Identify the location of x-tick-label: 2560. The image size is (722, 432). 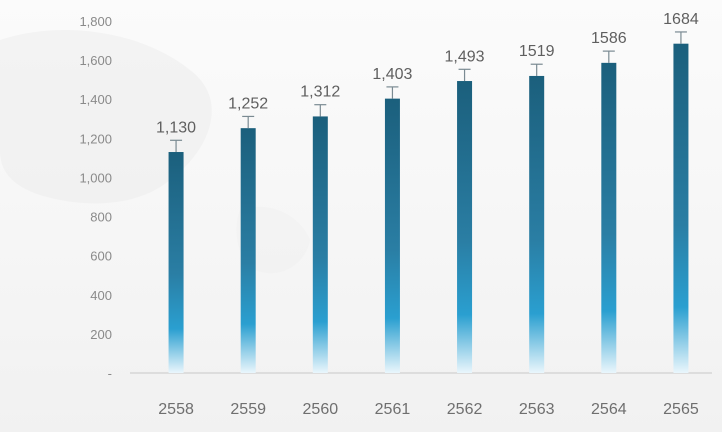
(321, 409).